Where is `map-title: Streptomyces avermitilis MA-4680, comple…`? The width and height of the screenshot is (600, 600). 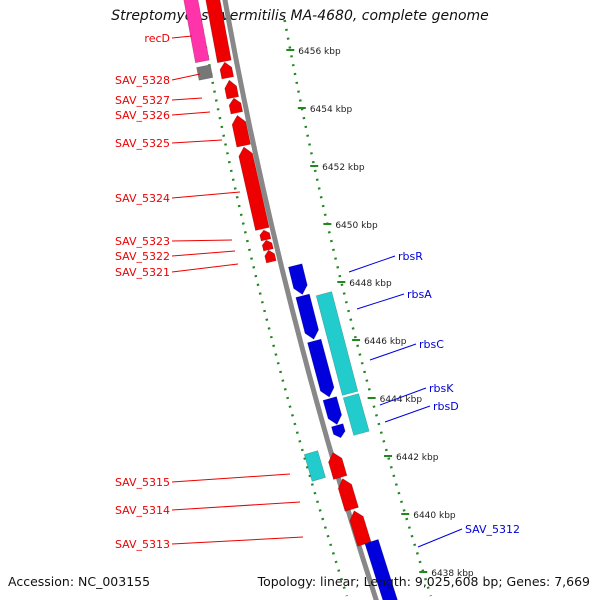
map-title: Streptomyces avermitilis MA-4680, comple… is located at coordinates (300, 16).